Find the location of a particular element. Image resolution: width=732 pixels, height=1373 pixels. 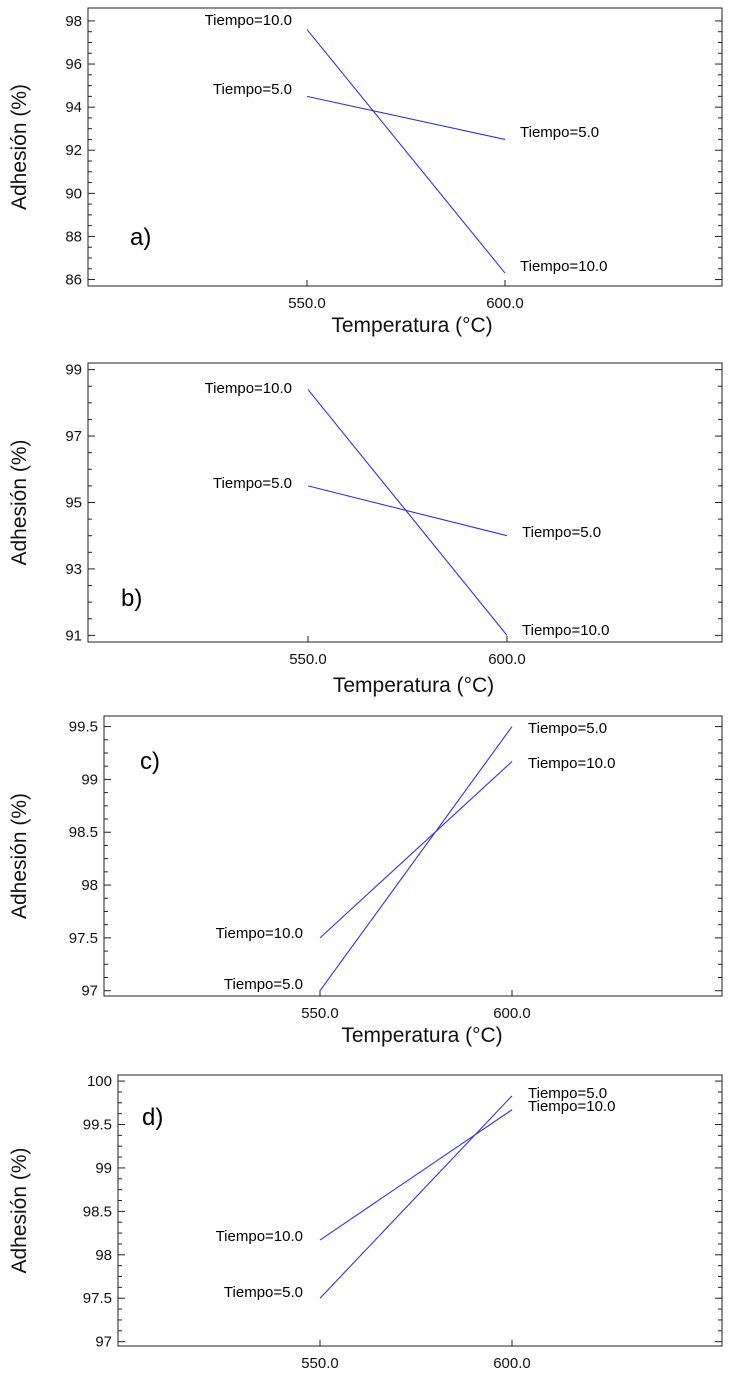

series-label-start-a-1: Tiempo=5.0 is located at coordinates (252, 89).